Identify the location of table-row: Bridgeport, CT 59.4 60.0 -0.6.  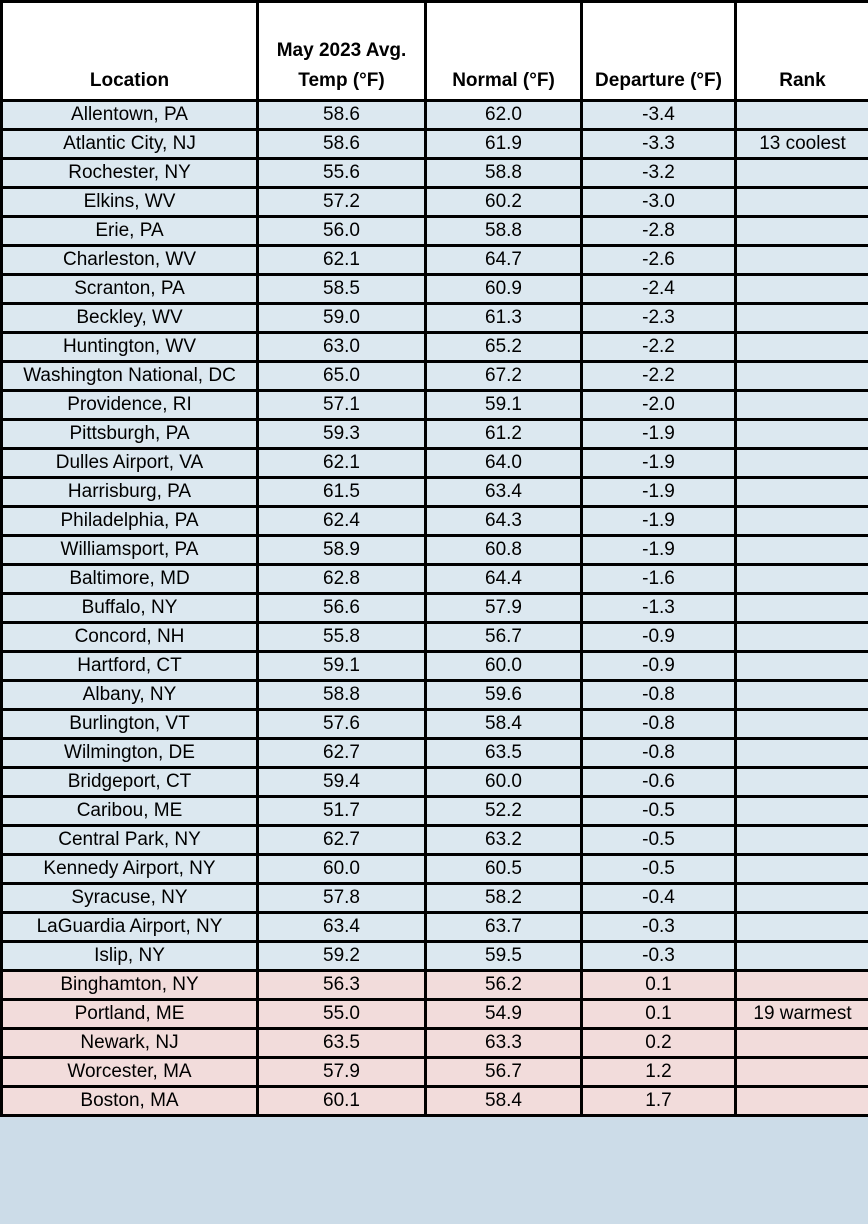
(434, 782).